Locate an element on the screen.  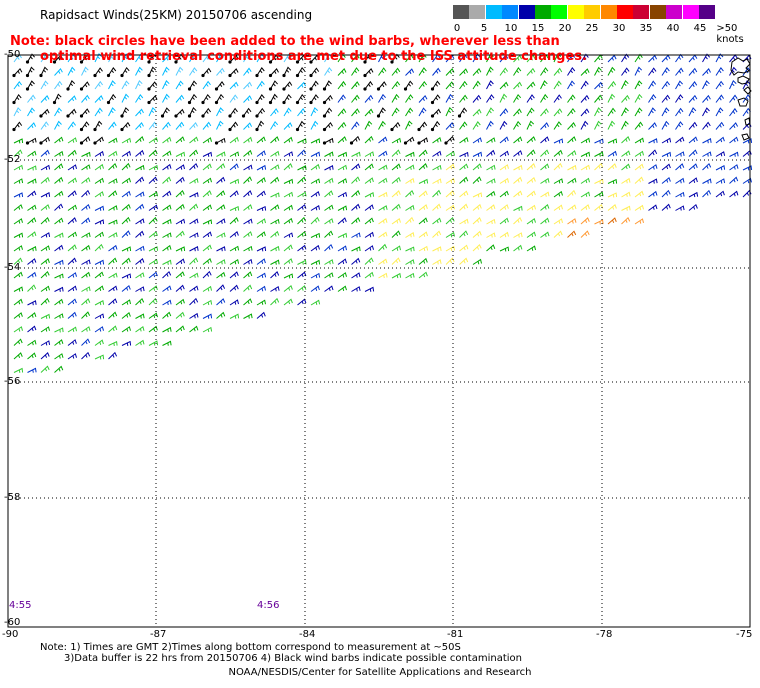
scale-label: 45 is located at coordinates (700, 28).